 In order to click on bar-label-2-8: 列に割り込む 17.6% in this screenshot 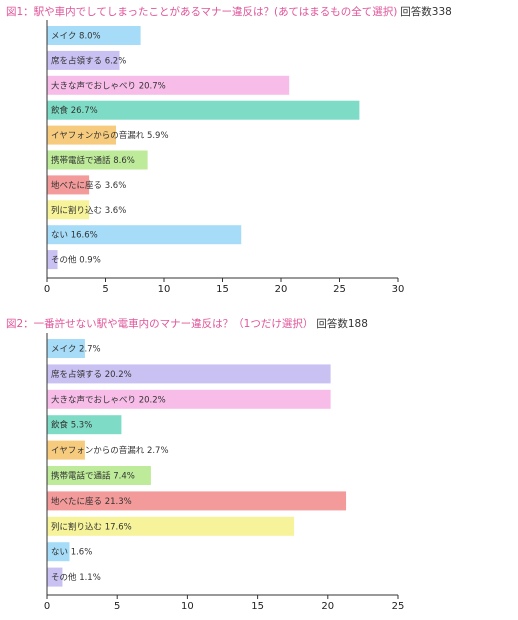, I will do `click(91, 526)`.